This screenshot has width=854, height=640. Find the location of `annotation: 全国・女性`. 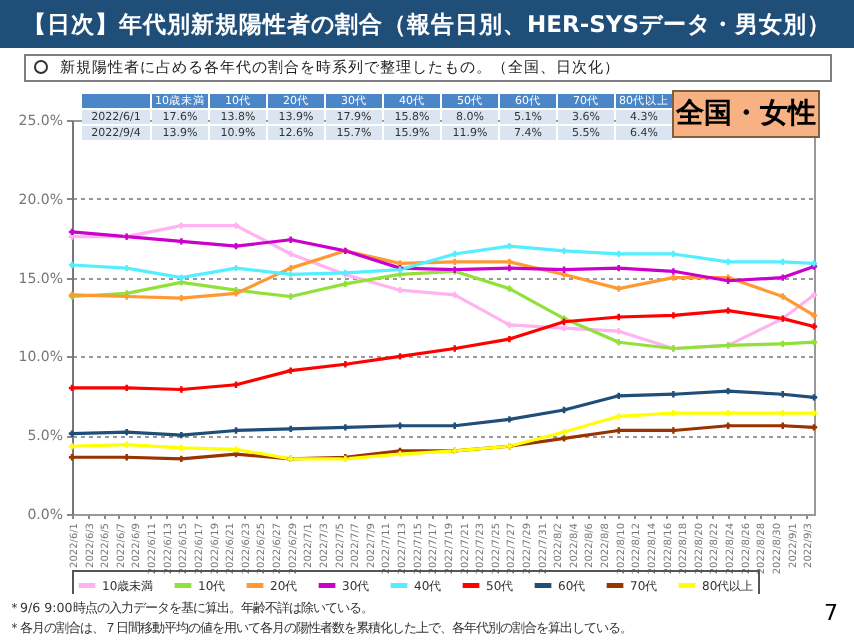

annotation: 全国・女性 is located at coordinates (746, 114).